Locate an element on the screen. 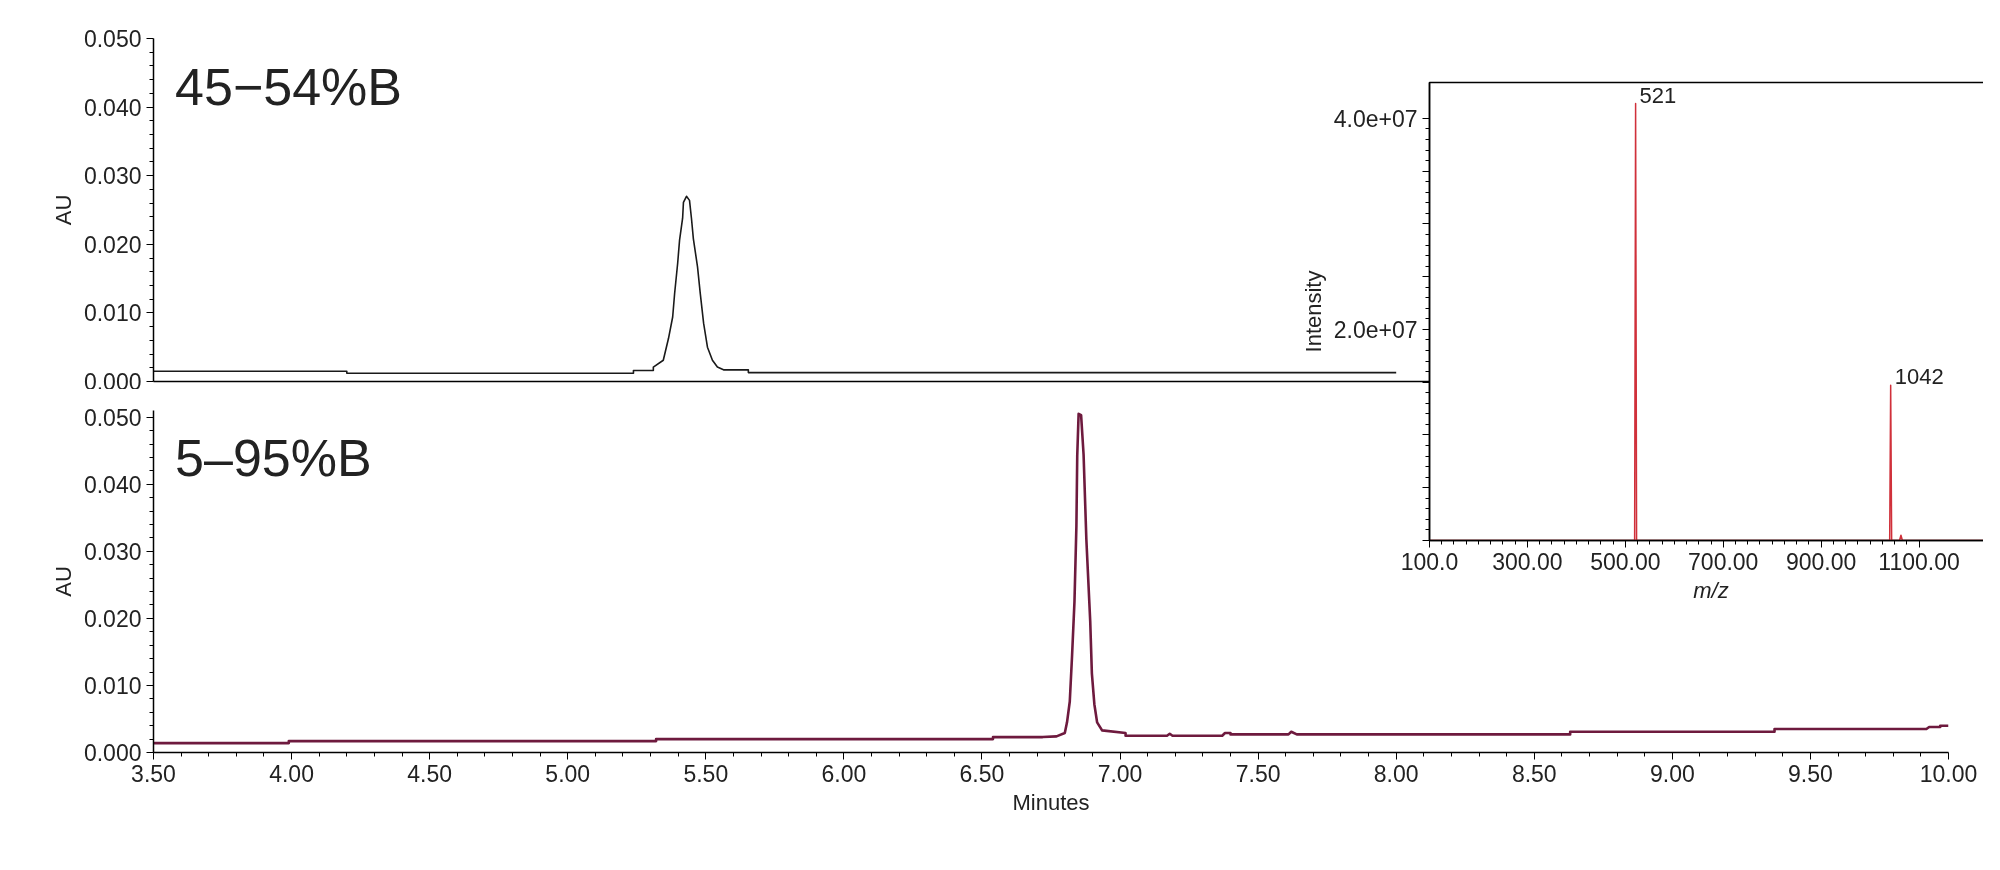 The image size is (2000, 870). y-tick-label: 4.0e+07 is located at coordinates (1375, 118).